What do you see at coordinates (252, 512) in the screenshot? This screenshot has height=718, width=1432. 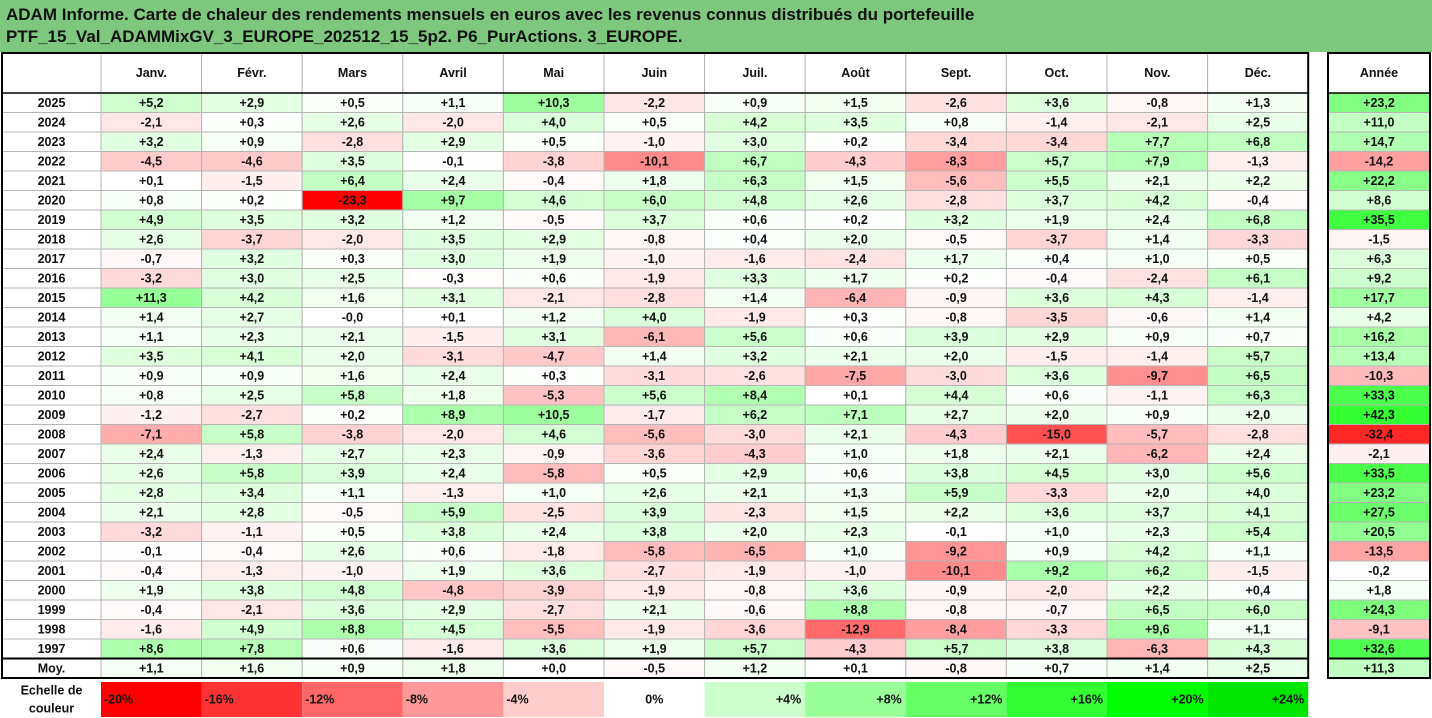 I see `cell-value-label: +2,8` at bounding box center [252, 512].